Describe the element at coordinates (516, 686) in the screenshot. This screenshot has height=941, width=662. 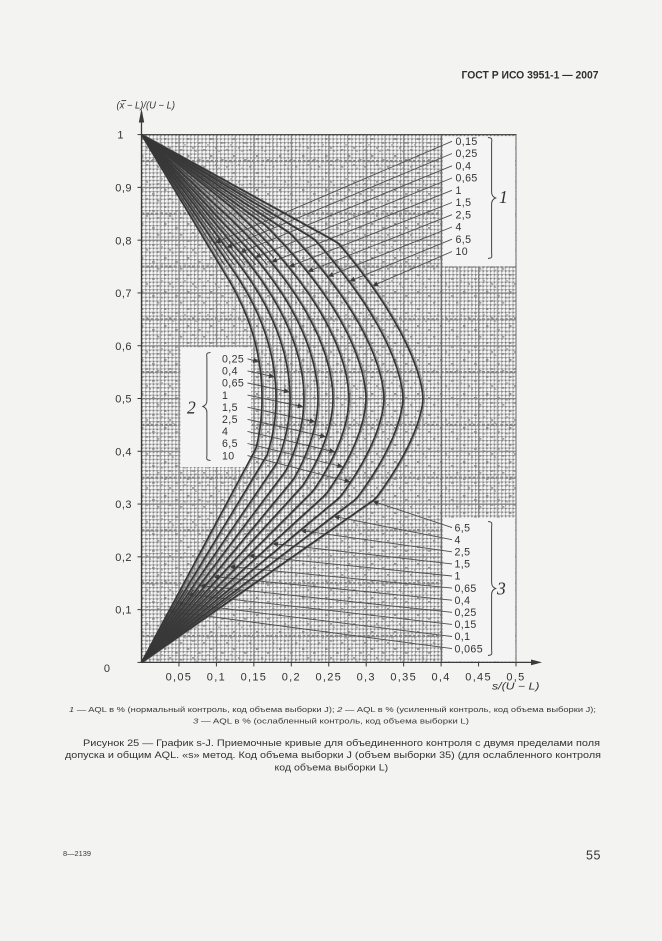
I see `svg-text: s/(U − L)` at that location.